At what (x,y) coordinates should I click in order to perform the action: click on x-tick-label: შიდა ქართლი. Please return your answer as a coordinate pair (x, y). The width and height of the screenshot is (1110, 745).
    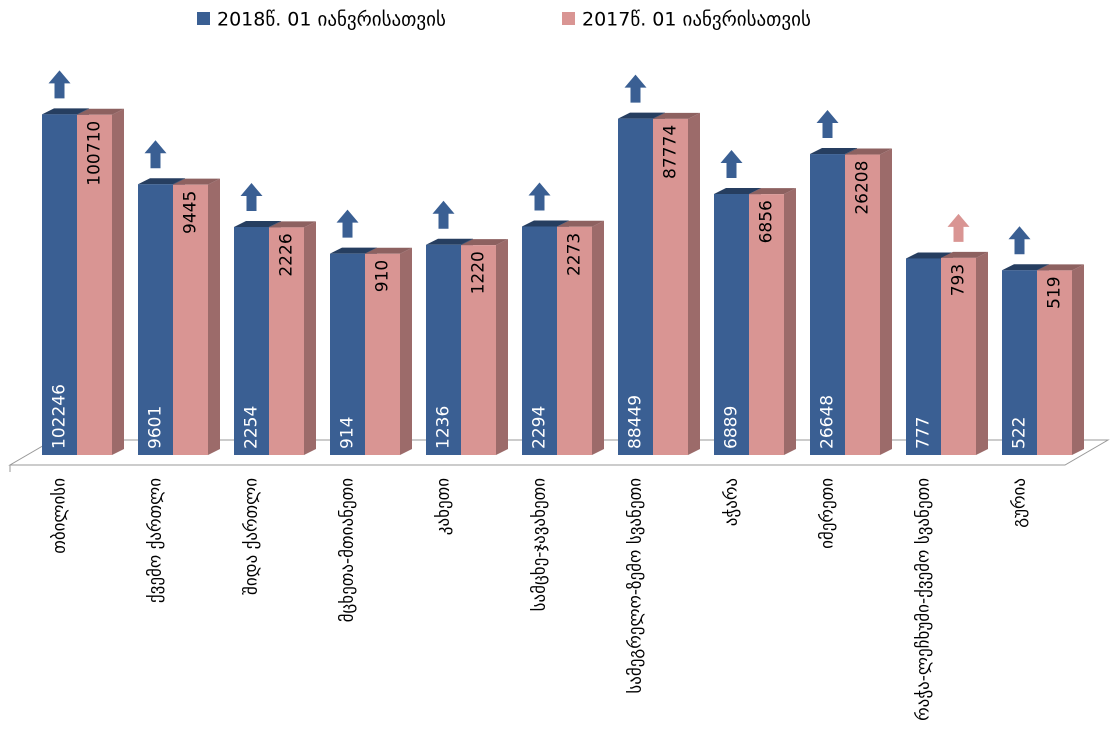
    Looking at the image, I should click on (252, 536).